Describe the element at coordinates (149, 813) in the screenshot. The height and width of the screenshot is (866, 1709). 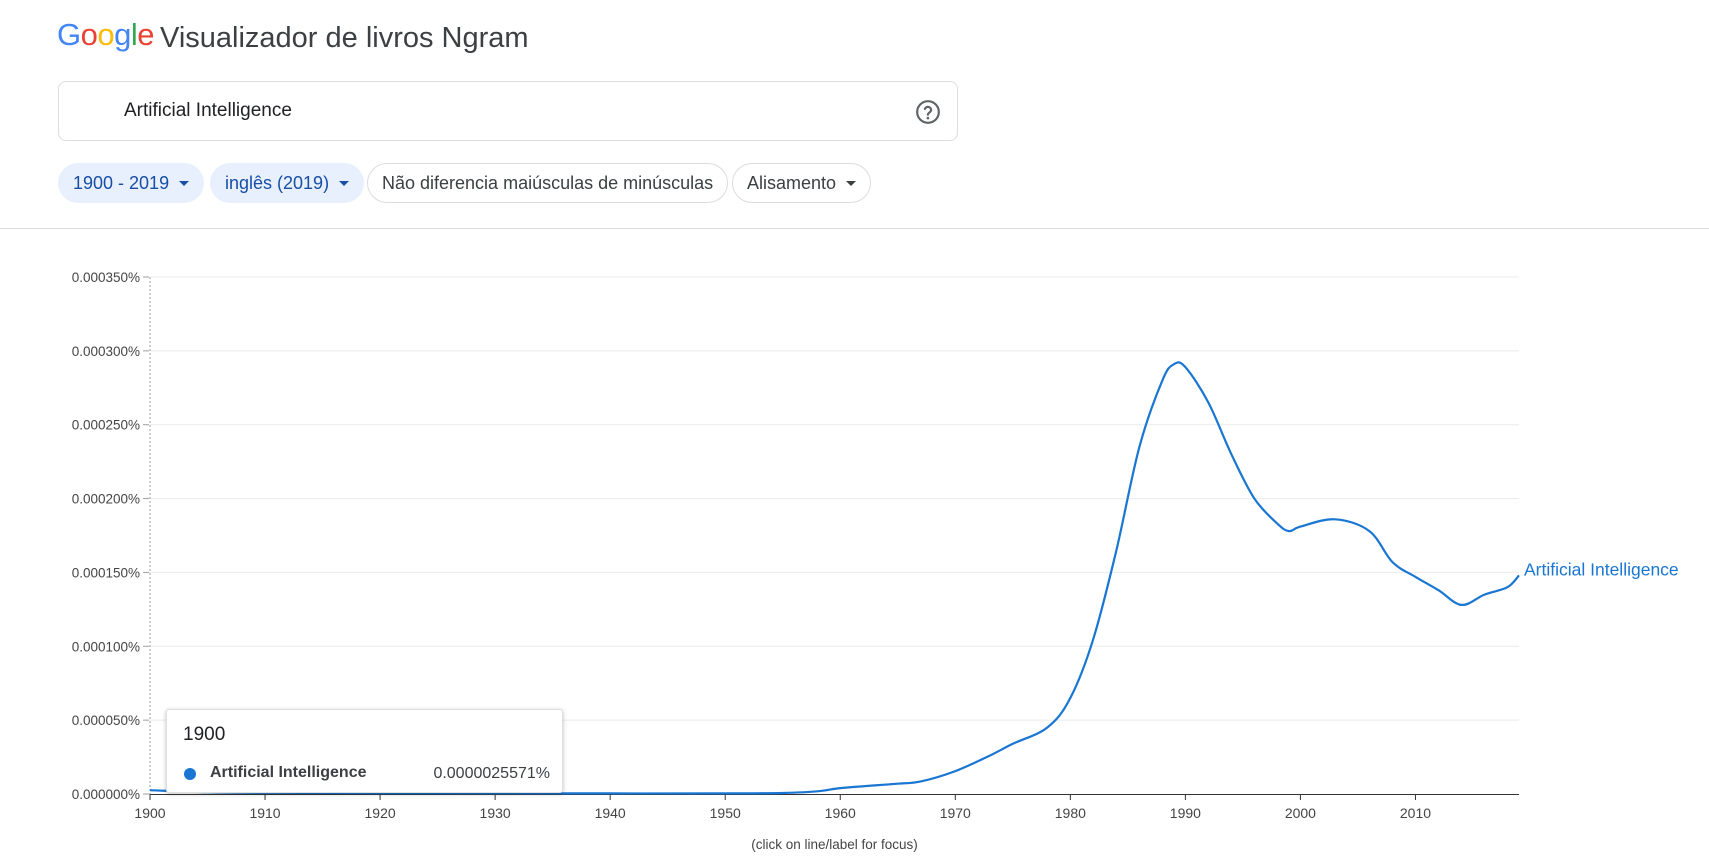
I see `x-tick-label: 1900` at that location.